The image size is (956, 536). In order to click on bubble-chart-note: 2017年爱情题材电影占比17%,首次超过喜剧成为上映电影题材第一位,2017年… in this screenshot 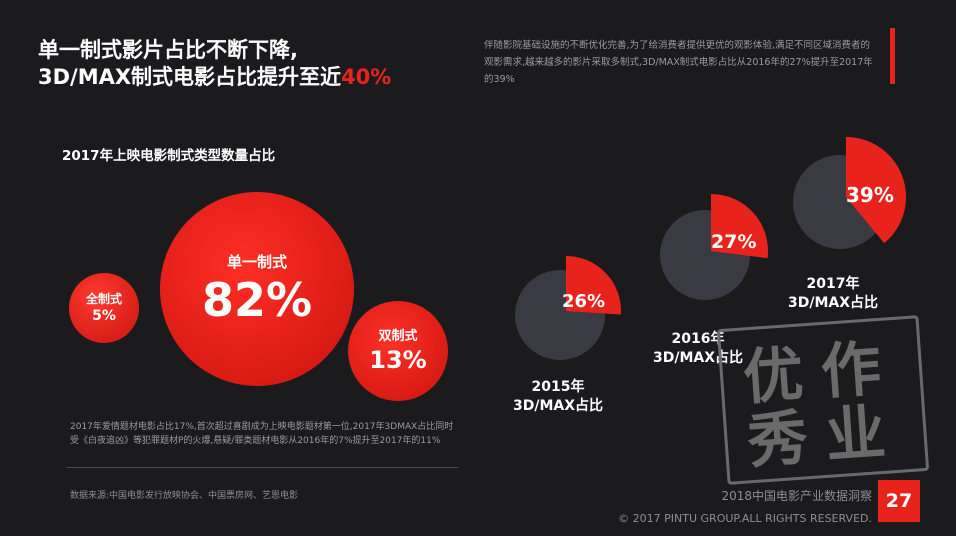, I will do `click(262, 434)`.